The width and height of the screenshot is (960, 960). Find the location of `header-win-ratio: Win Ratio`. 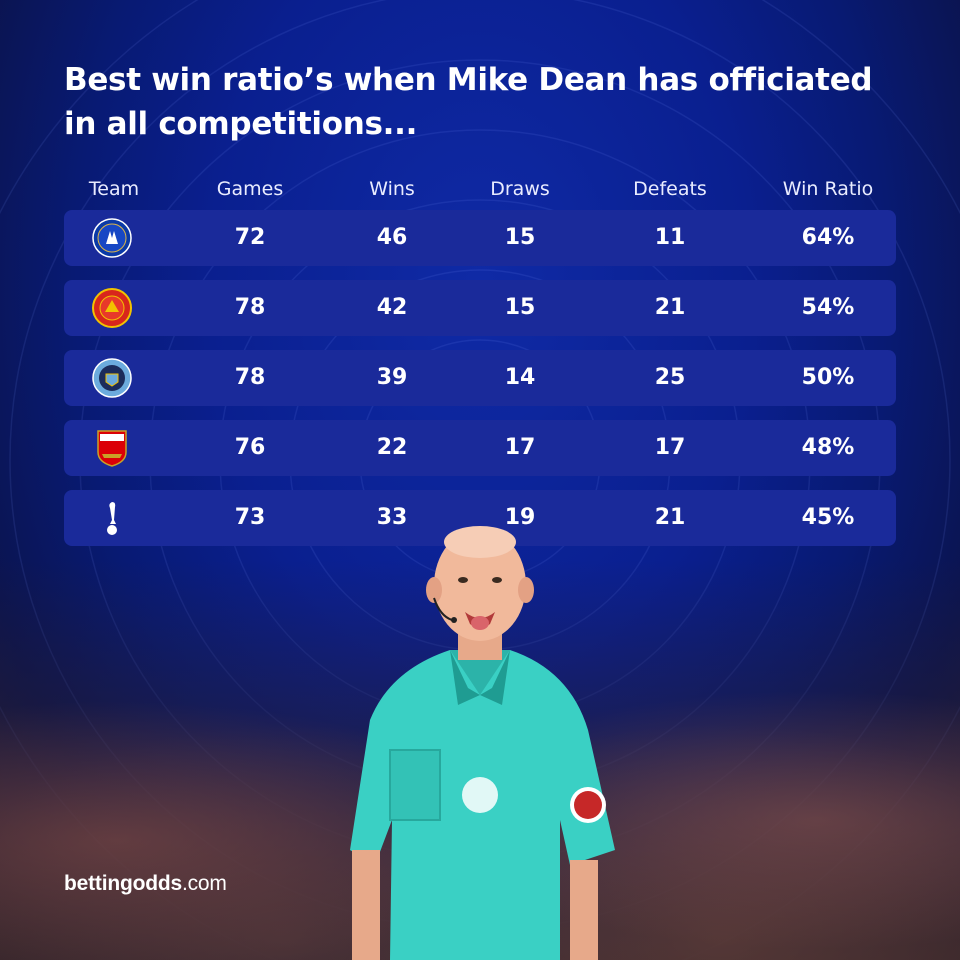

header-win-ratio: Win Ratio is located at coordinates (828, 189).